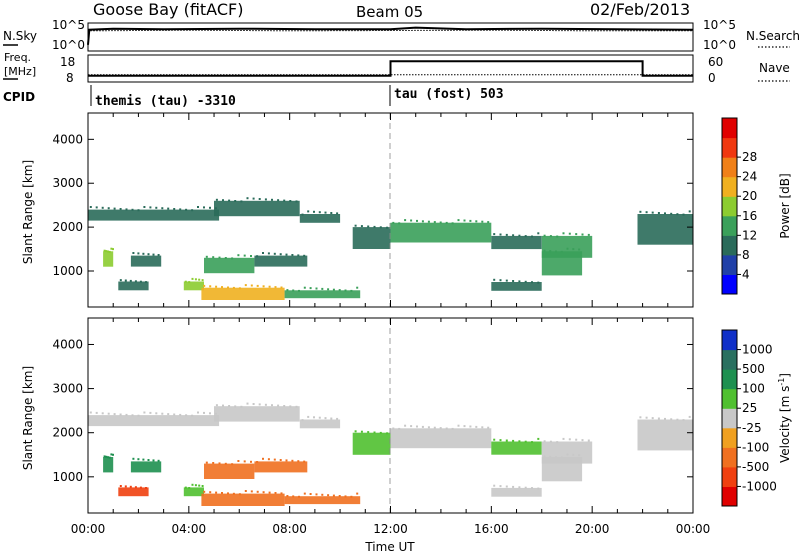 This screenshot has height=554, width=800. I want to click on y-tick-label: 1000, so click(67, 477).